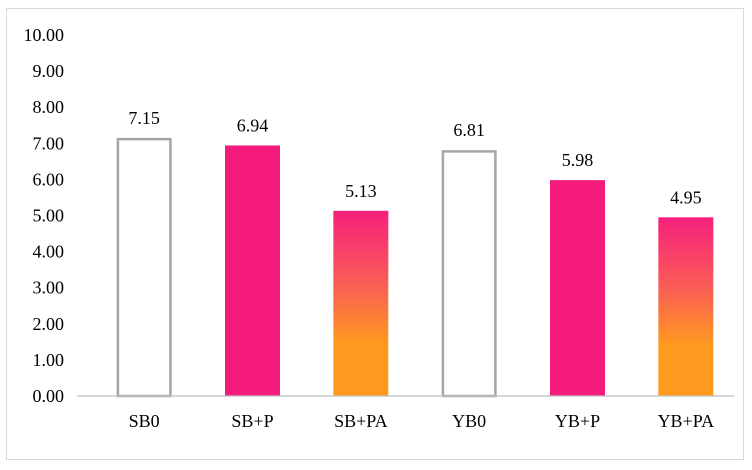  Describe the element at coordinates (686, 197) in the screenshot. I see `data-label: 4.95` at that location.